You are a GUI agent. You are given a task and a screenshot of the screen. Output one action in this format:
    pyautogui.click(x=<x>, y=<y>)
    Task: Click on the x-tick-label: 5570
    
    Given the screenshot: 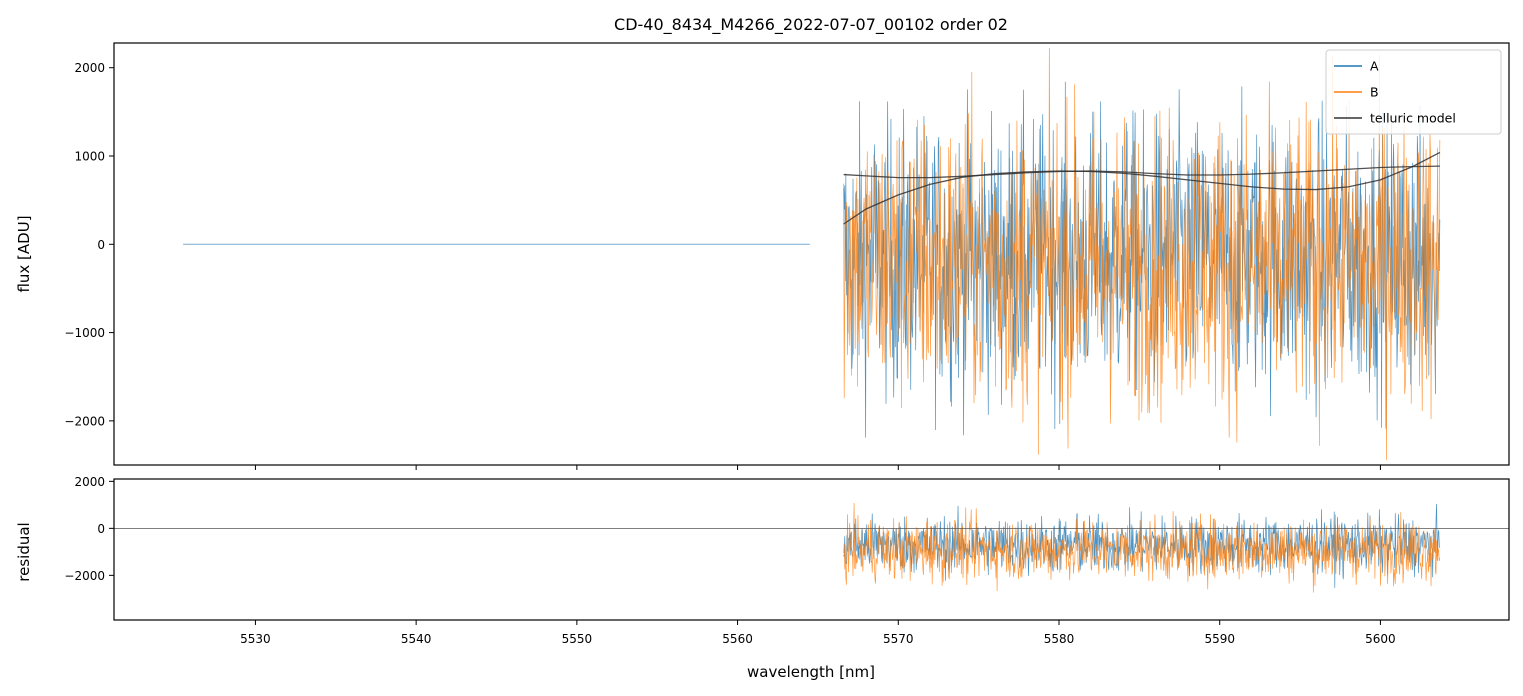 What is the action you would take?
    pyautogui.click(x=898, y=639)
    